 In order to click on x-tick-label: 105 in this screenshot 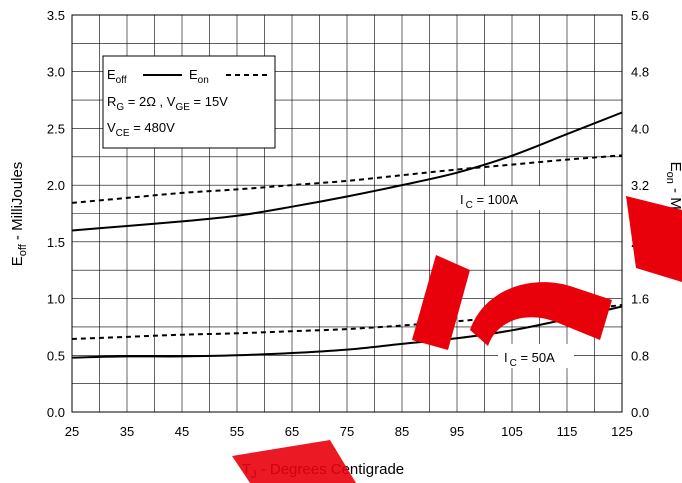, I will do `click(512, 431)`.